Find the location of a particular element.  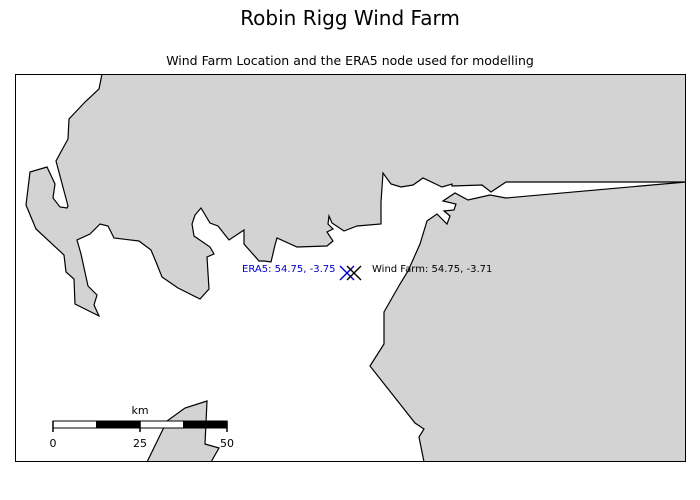

scale-bar: km 0 25 50 is located at coordinates (142, 427).